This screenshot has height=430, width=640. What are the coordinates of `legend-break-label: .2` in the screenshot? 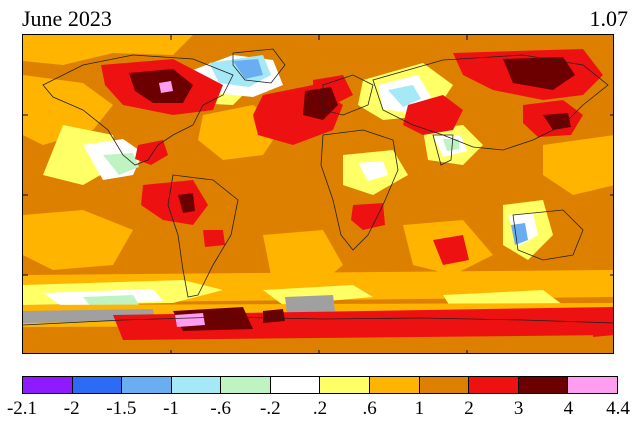 It's located at (320, 408).